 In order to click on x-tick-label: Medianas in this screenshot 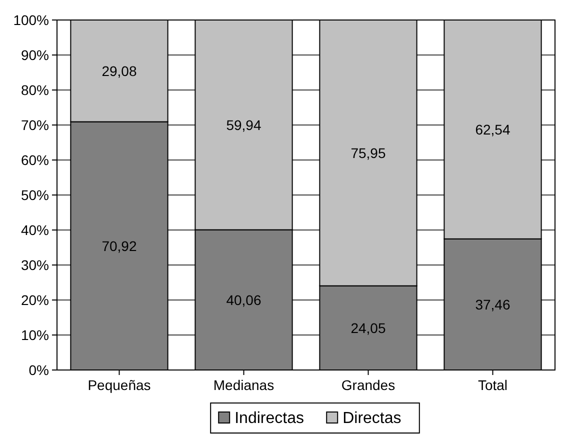, I will do `click(243, 385)`.